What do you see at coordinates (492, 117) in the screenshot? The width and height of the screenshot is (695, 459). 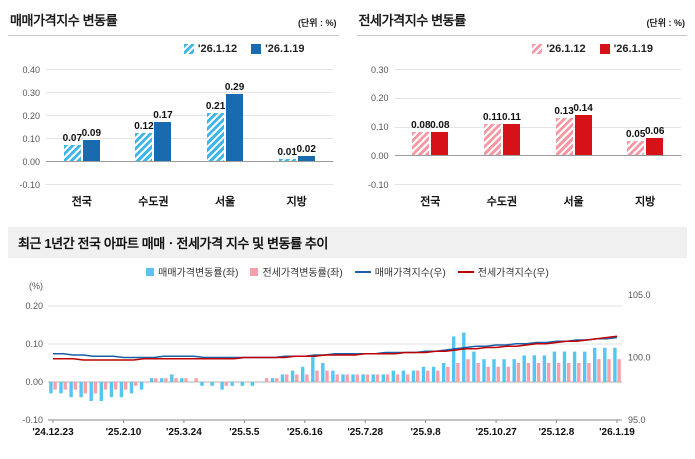 I see `bar-value-label: 0.11` at bounding box center [492, 117].